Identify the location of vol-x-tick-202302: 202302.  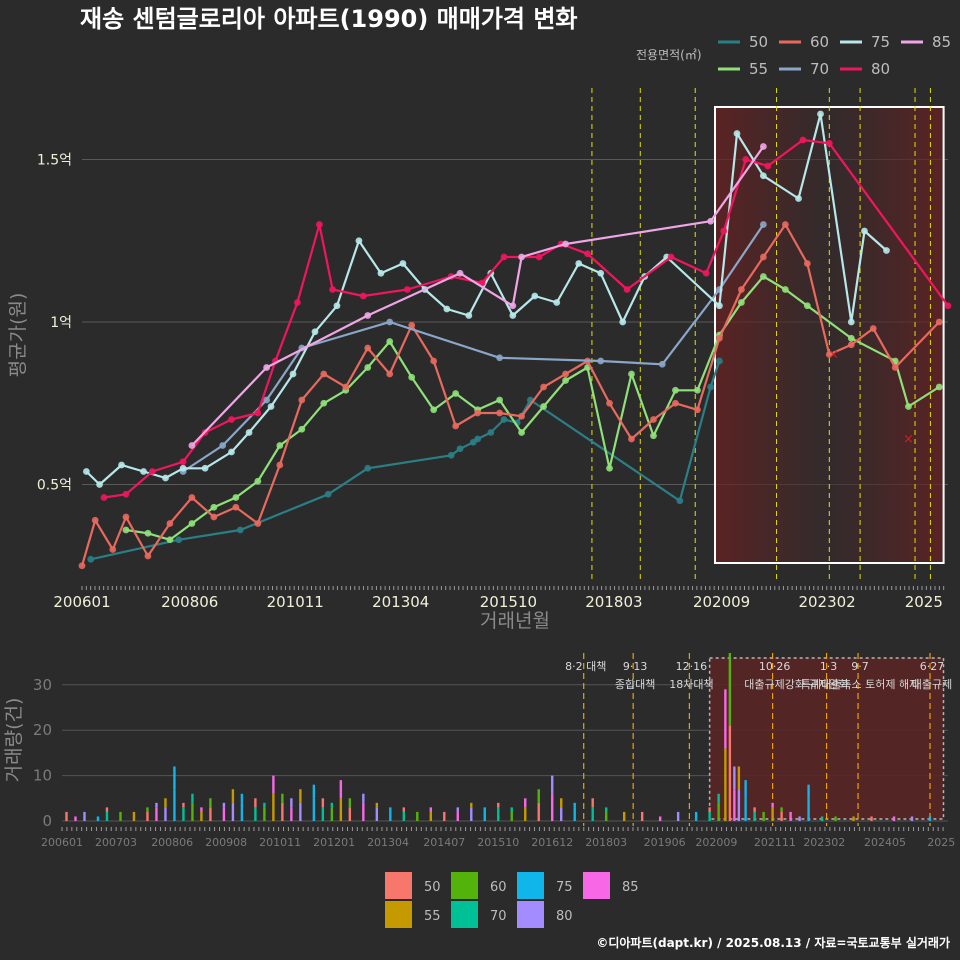
(824, 842).